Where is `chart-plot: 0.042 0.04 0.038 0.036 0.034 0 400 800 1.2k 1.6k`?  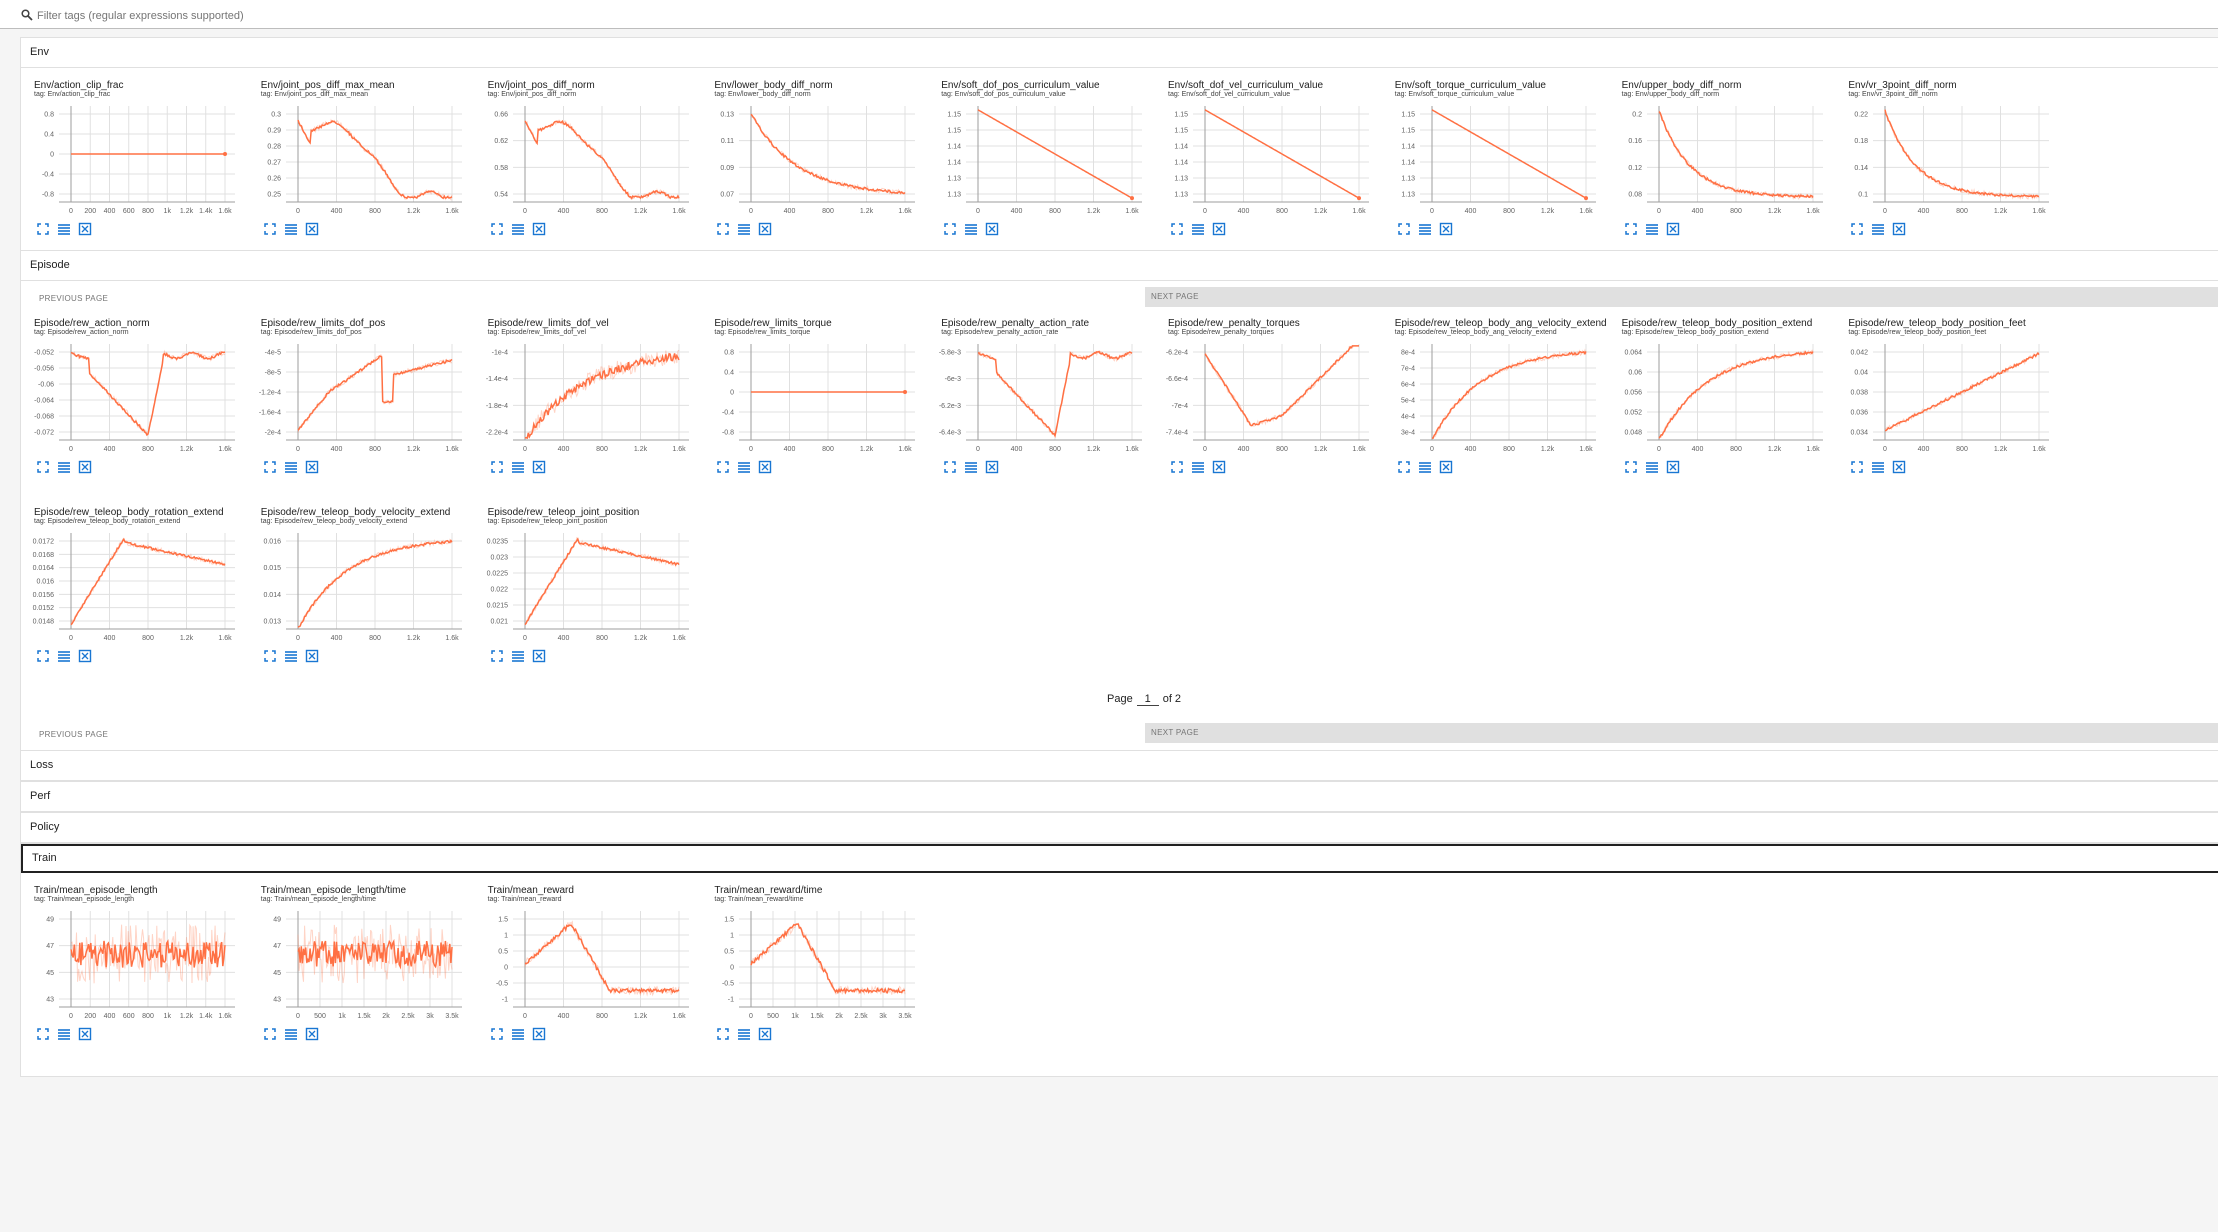 chart-plot: 0.042 0.04 0.038 0.036 0.034 0 400 800 1.2k 1.6k is located at coordinates (1946, 398).